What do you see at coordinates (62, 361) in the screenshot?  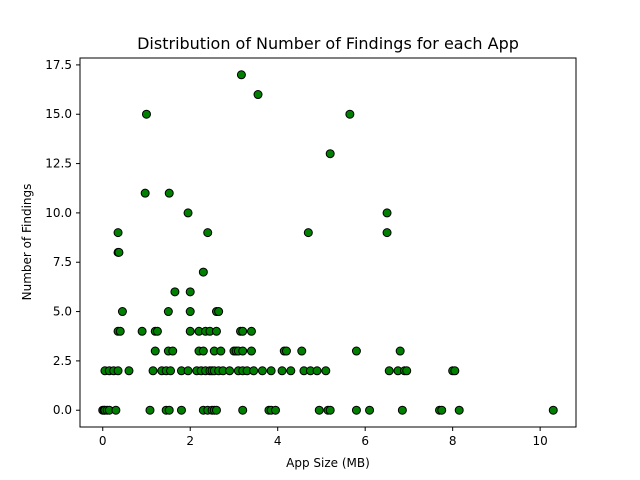 I see `y-tick-label: 2.5` at bounding box center [62, 361].